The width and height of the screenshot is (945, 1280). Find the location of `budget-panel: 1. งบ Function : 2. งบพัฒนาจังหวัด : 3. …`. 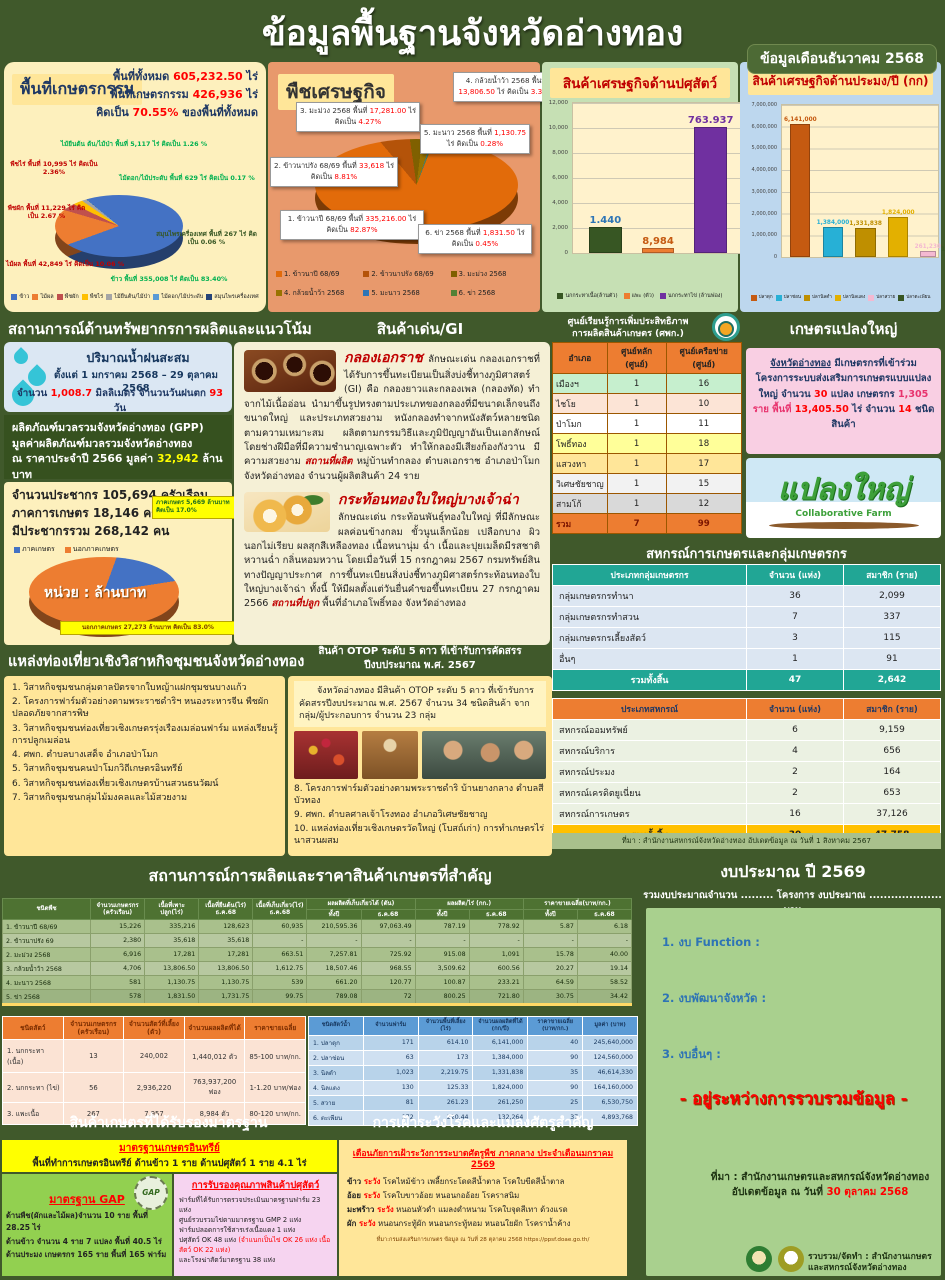

budget-panel: 1. งบ Function : 2. งบพัฒนาจังหวัด : 3. … is located at coordinates (793, 1092).